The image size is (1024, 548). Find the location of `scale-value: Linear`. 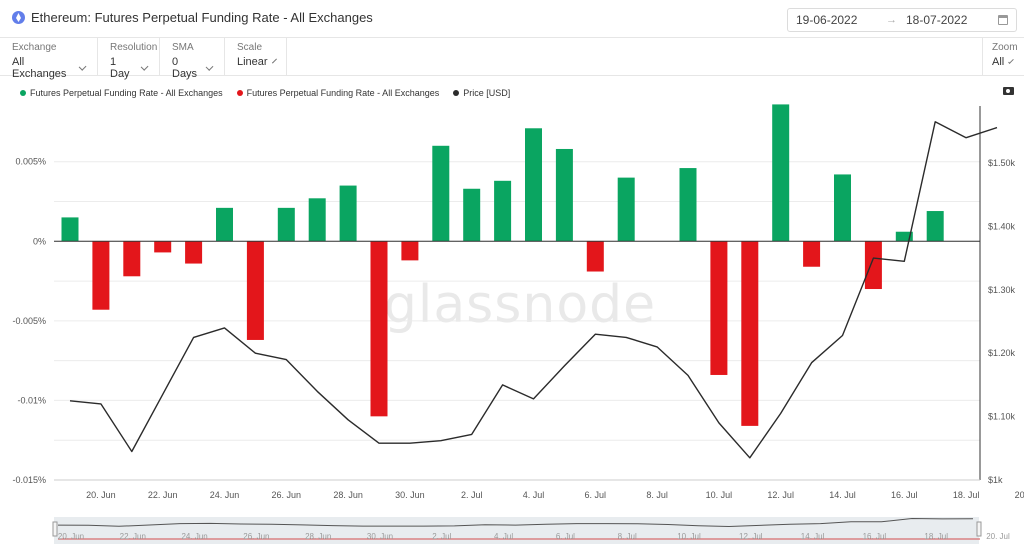

scale-value: Linear is located at coordinates (252, 62).